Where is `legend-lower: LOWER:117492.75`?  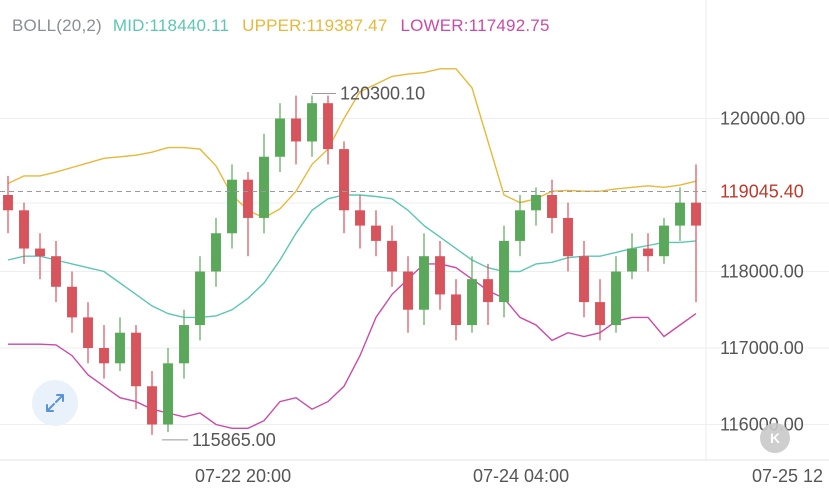 legend-lower: LOWER:117492.75 is located at coordinates (475, 25).